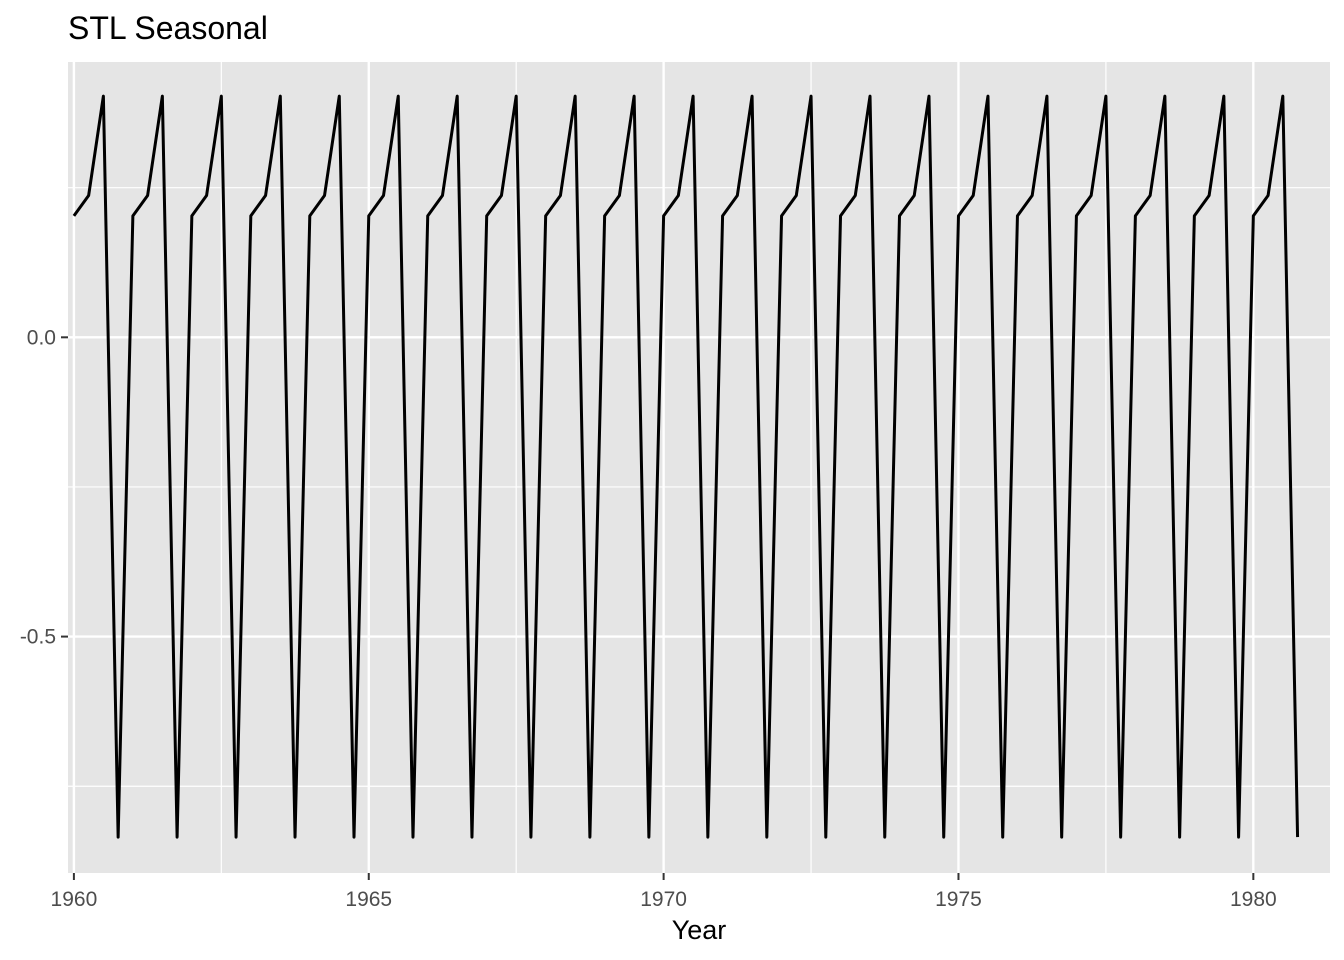  What do you see at coordinates (663, 899) in the screenshot?
I see `x-tick-label: 1970` at bounding box center [663, 899].